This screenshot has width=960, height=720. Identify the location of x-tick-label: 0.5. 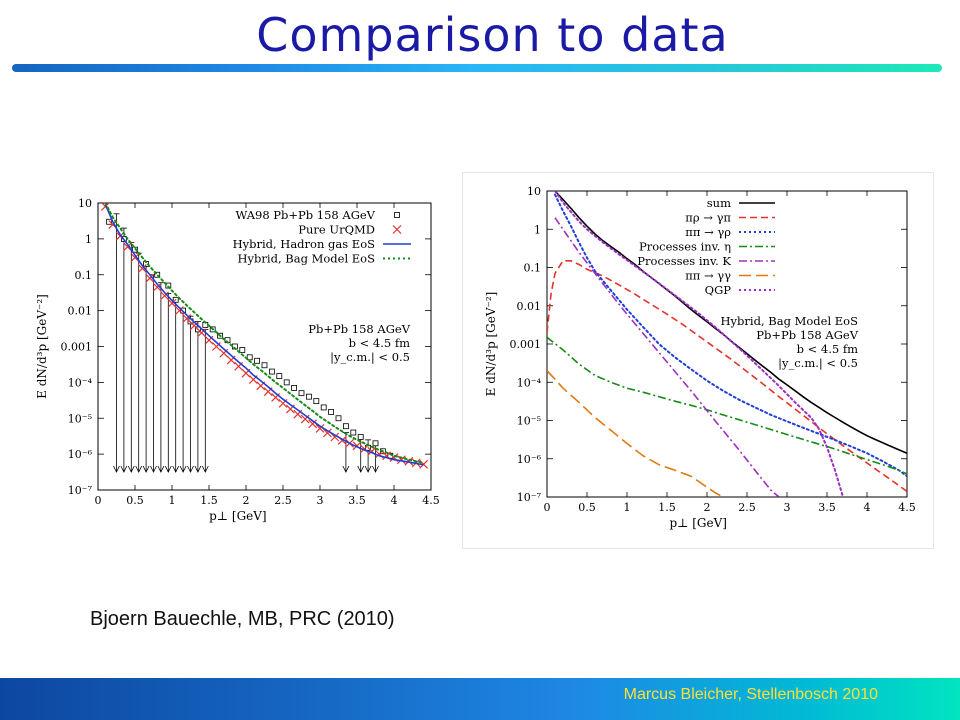
(587, 507).